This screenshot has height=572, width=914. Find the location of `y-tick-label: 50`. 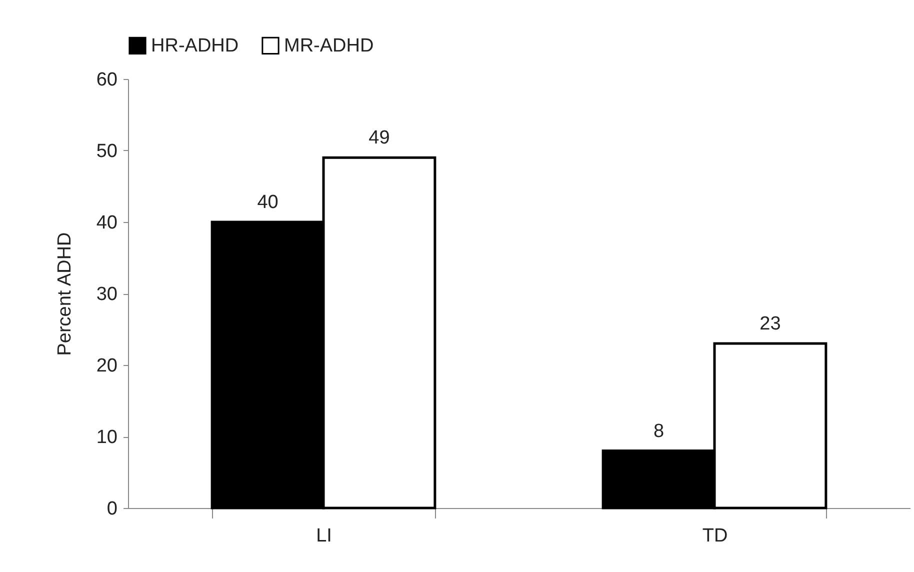

y-tick-label: 50 is located at coordinates (107, 151).